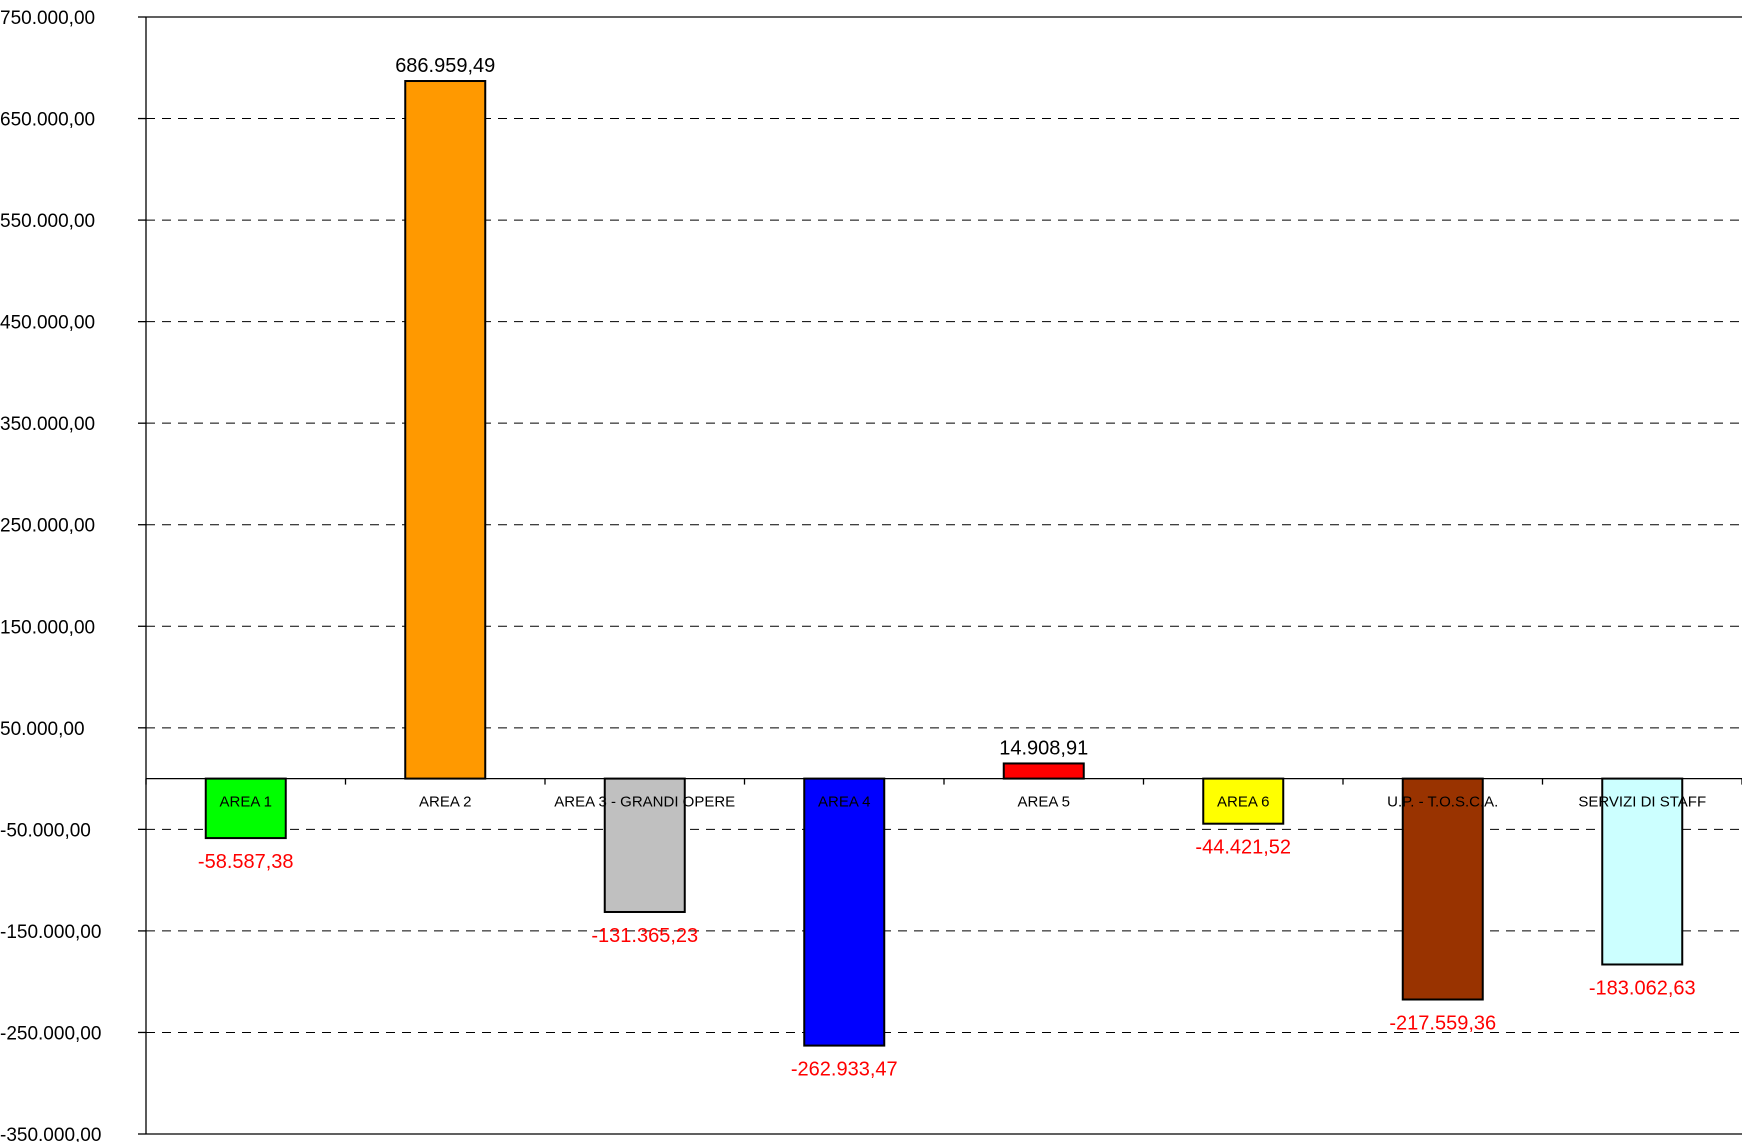 The height and width of the screenshot is (1142, 1742). Describe the element at coordinates (42, 729) in the screenshot. I see `y-tick-label: 50.000,00` at that location.